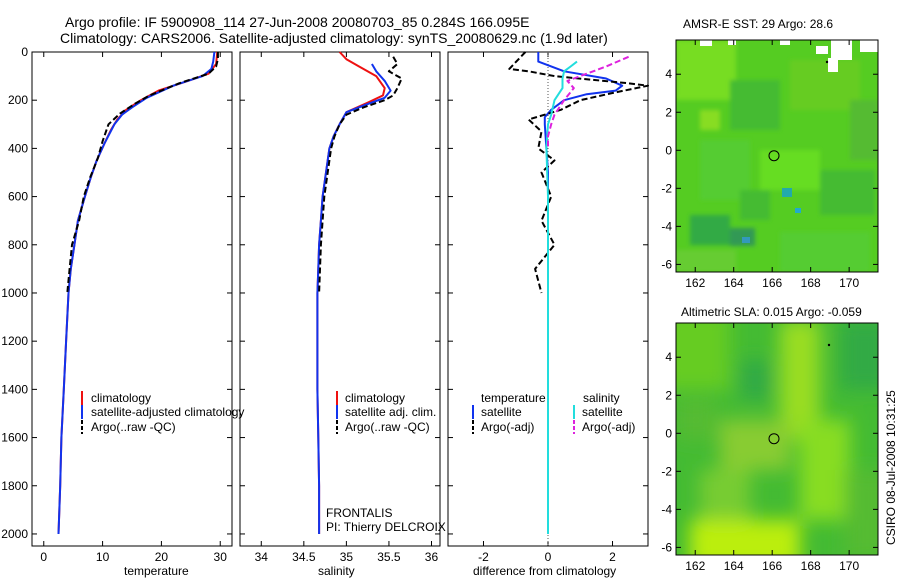 This screenshot has height=580, width=900. I want to click on temperature-xlabel: temperature, so click(156, 571).